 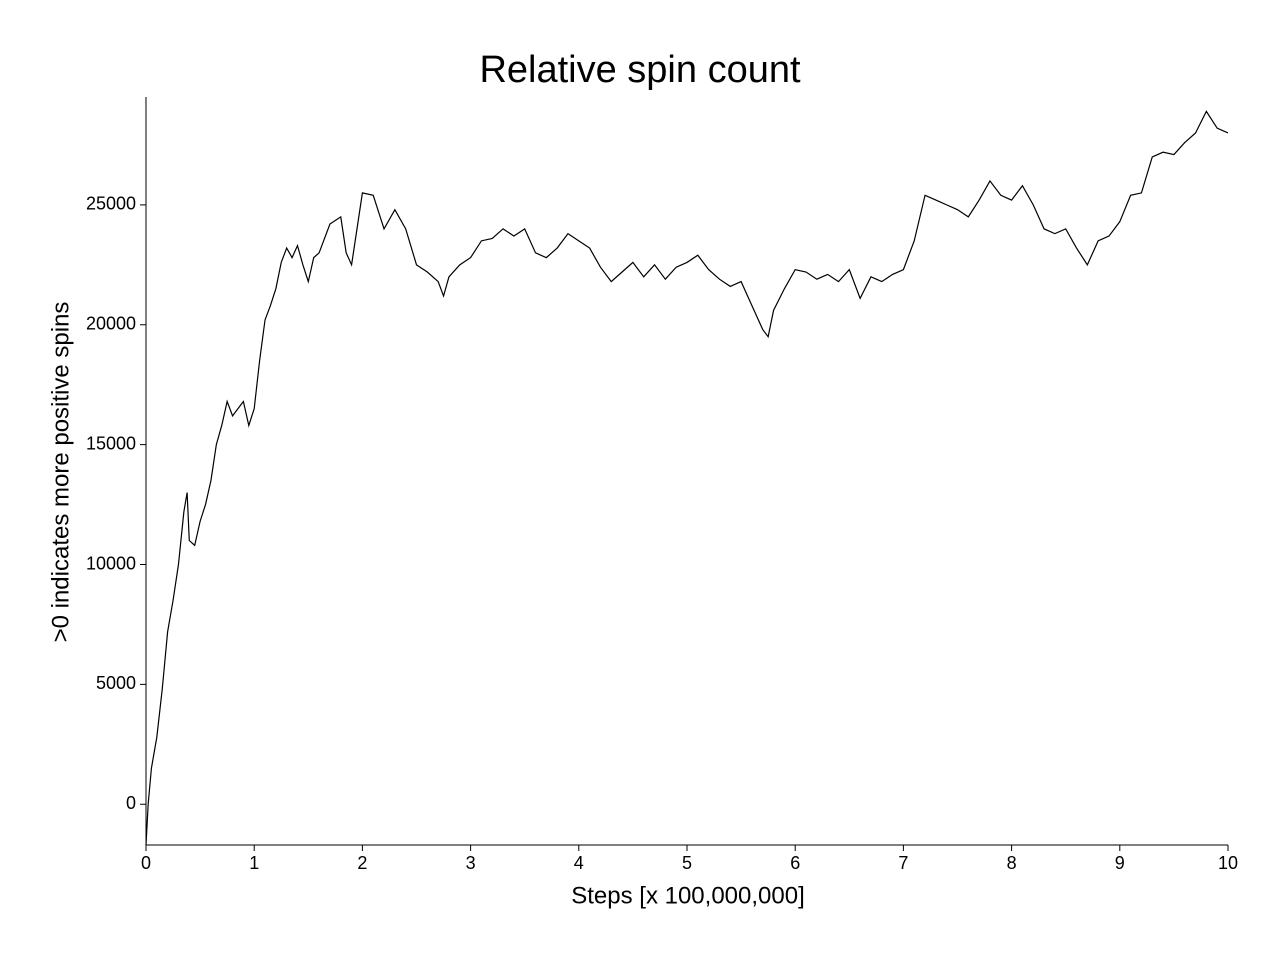 What do you see at coordinates (60, 472) in the screenshot?
I see `y-axis-label: >0 indicates more positive spins` at bounding box center [60, 472].